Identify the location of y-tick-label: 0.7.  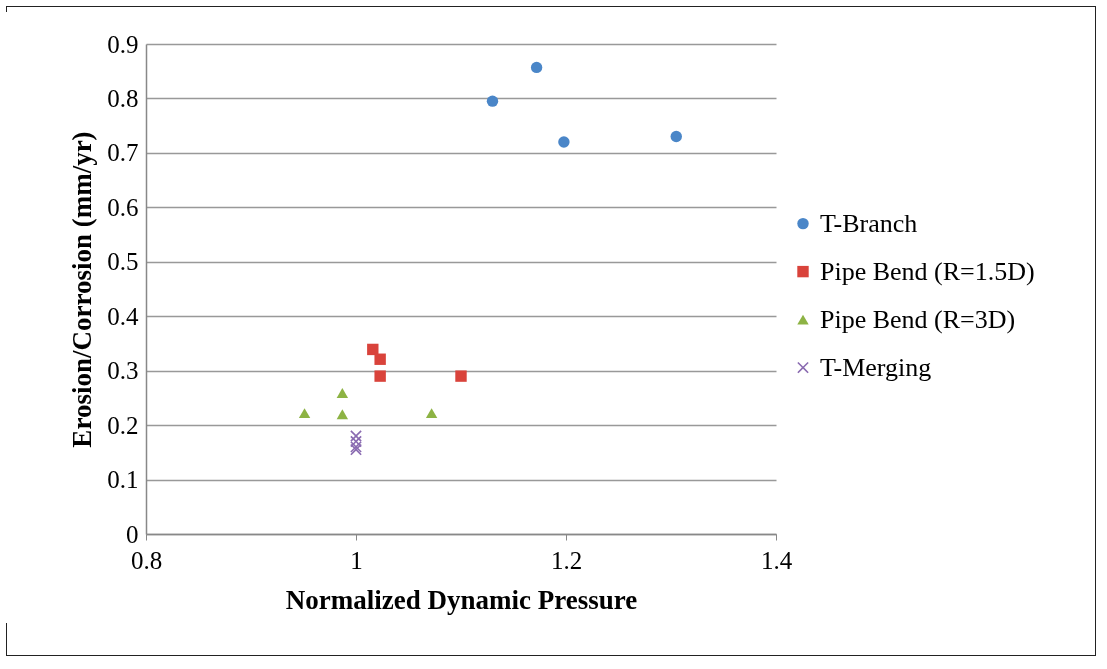
(123, 153).